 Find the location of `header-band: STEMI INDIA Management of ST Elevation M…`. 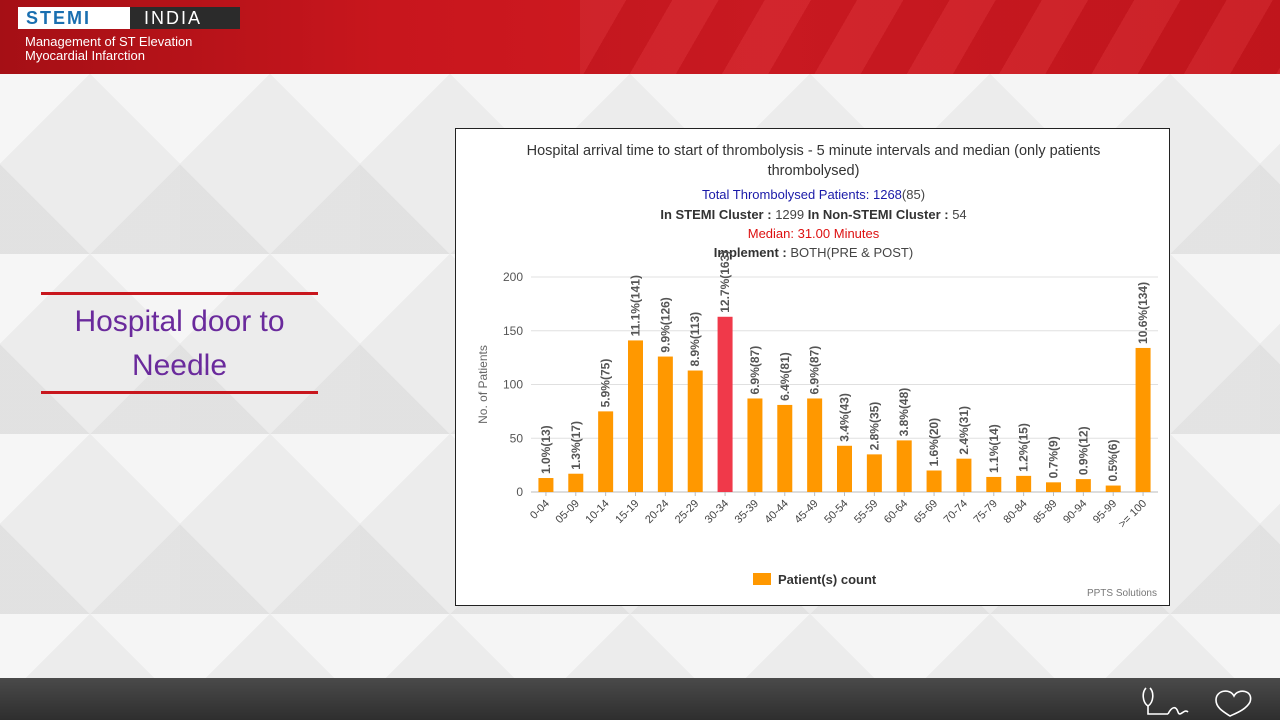

header-band: STEMI INDIA Management of ST Elevation M… is located at coordinates (640, 37).